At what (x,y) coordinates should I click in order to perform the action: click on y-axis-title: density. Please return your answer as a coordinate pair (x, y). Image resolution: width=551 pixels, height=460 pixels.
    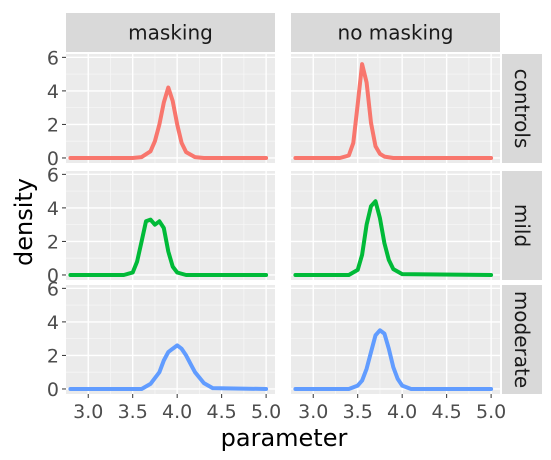
    Looking at the image, I should click on (24, 222).